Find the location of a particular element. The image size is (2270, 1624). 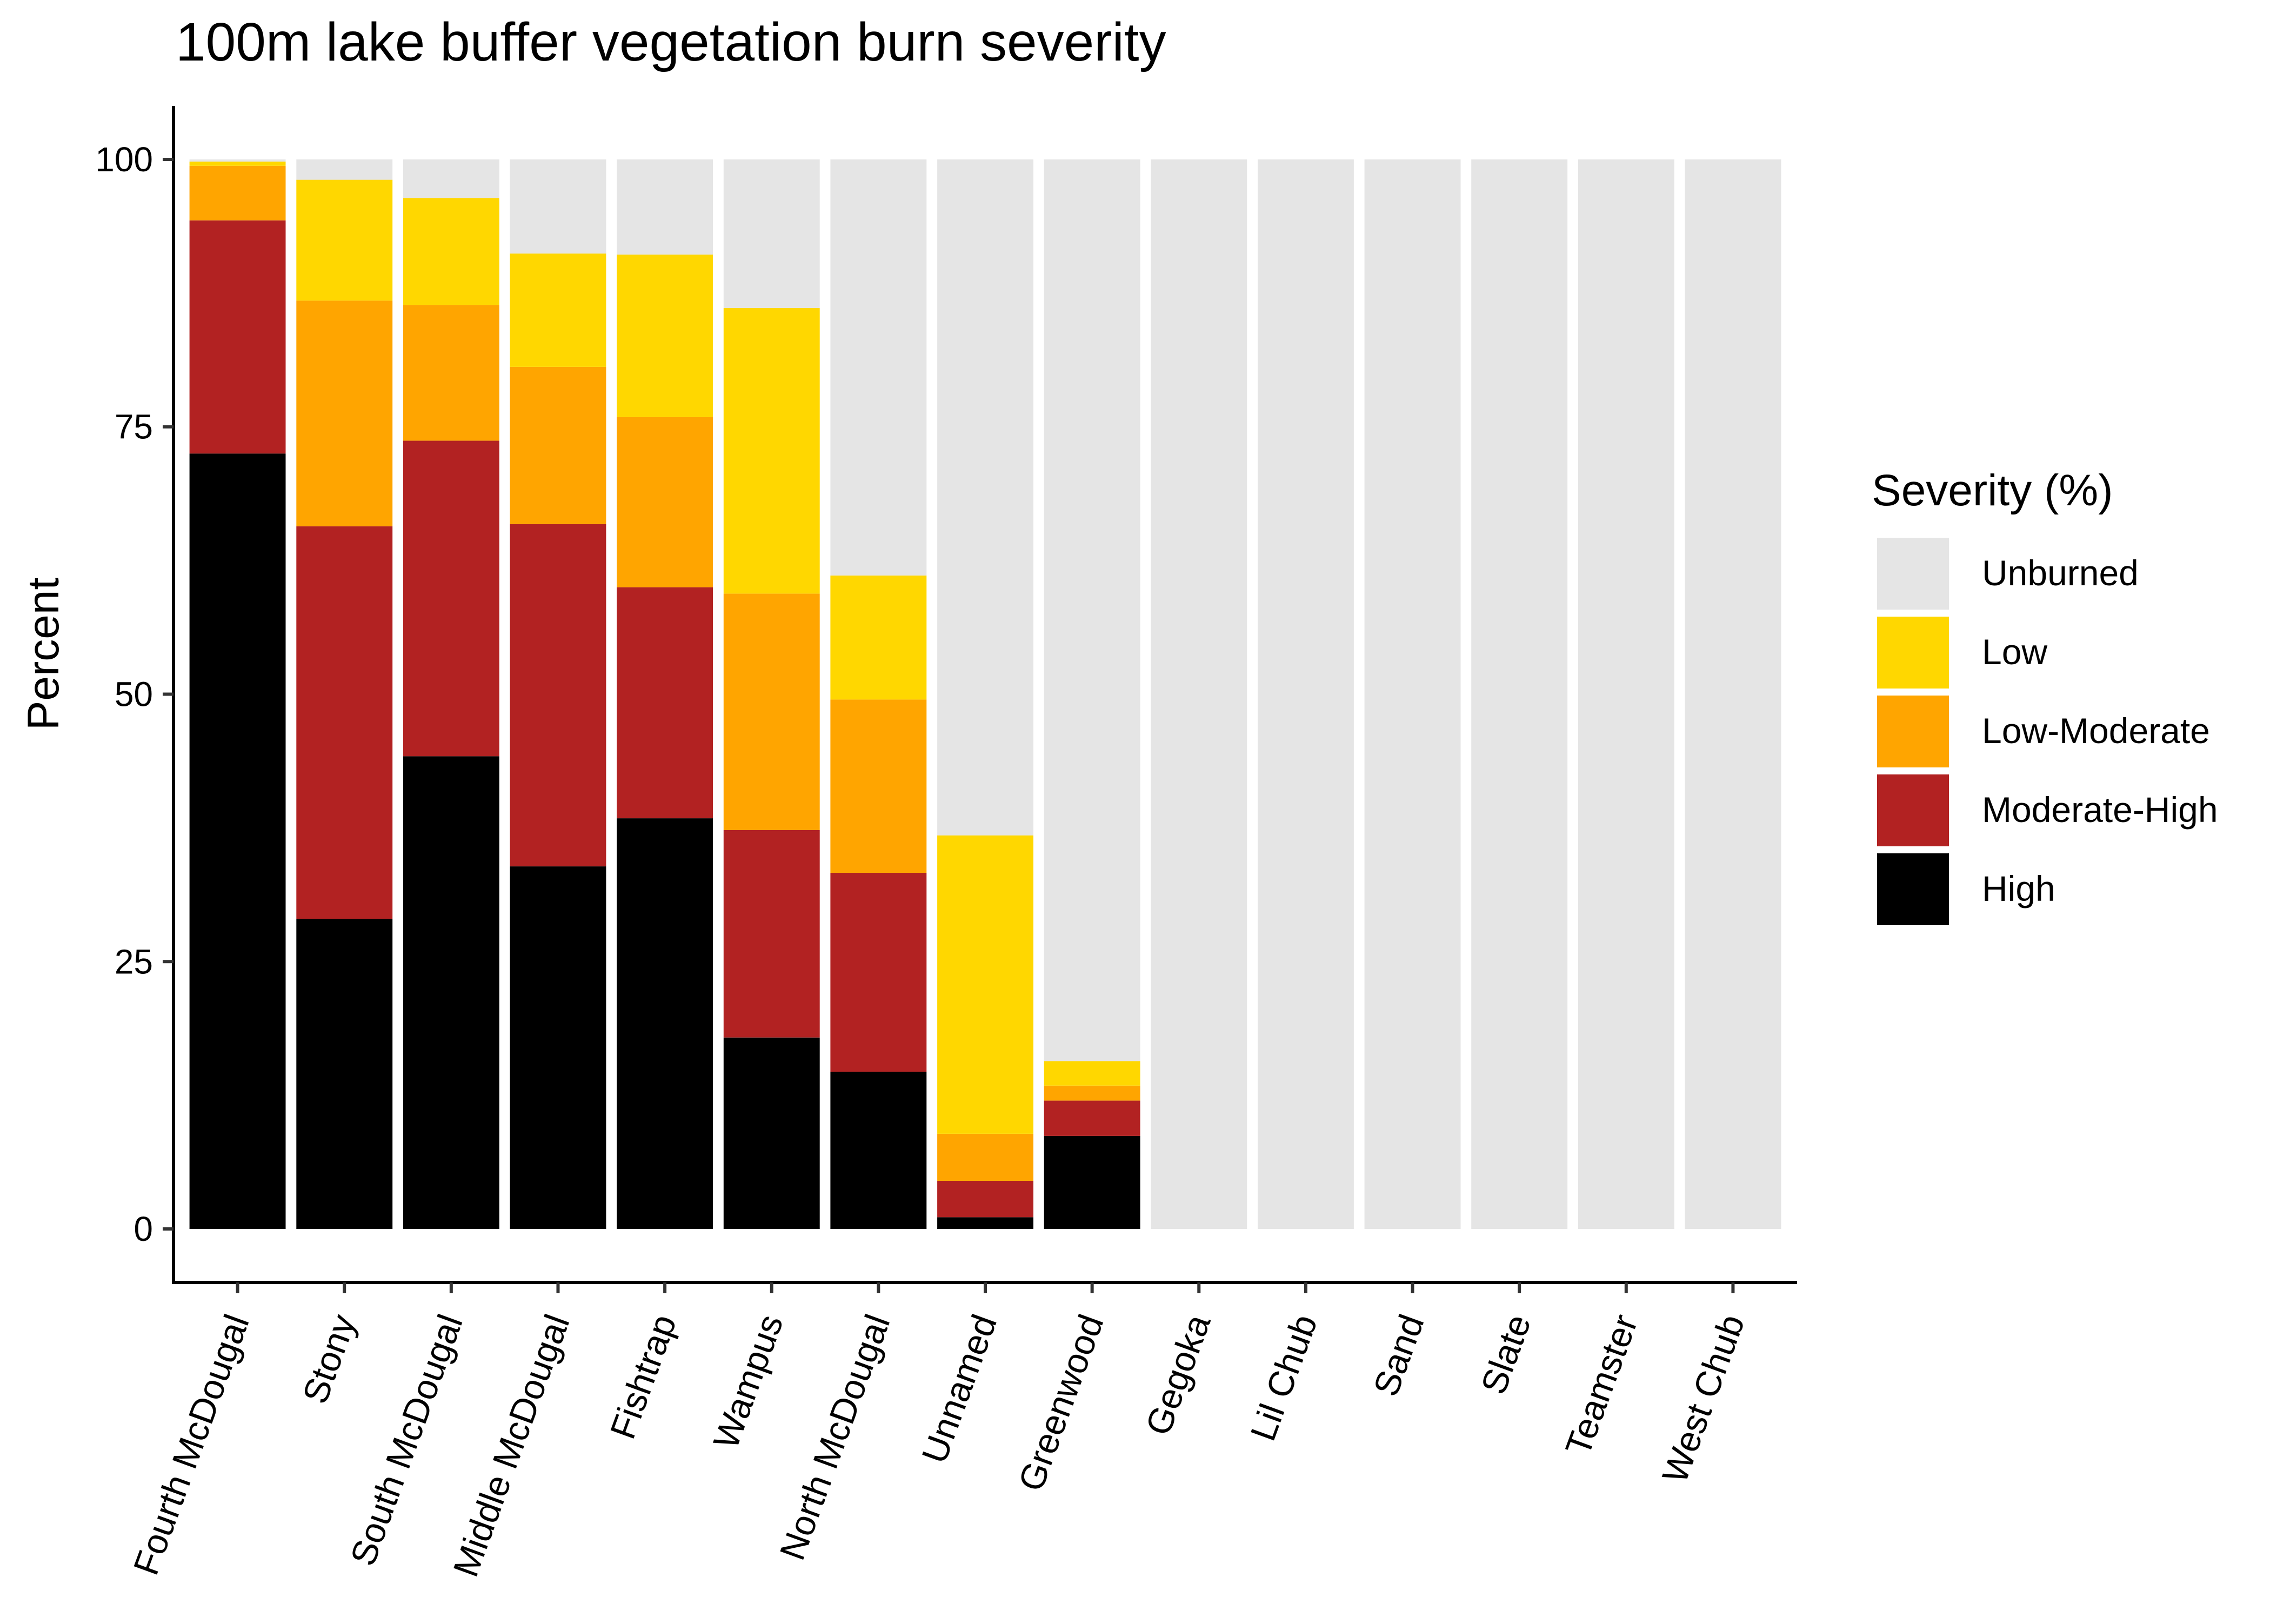

x-tick-label: Gegoka is located at coordinates (1178, 1375).